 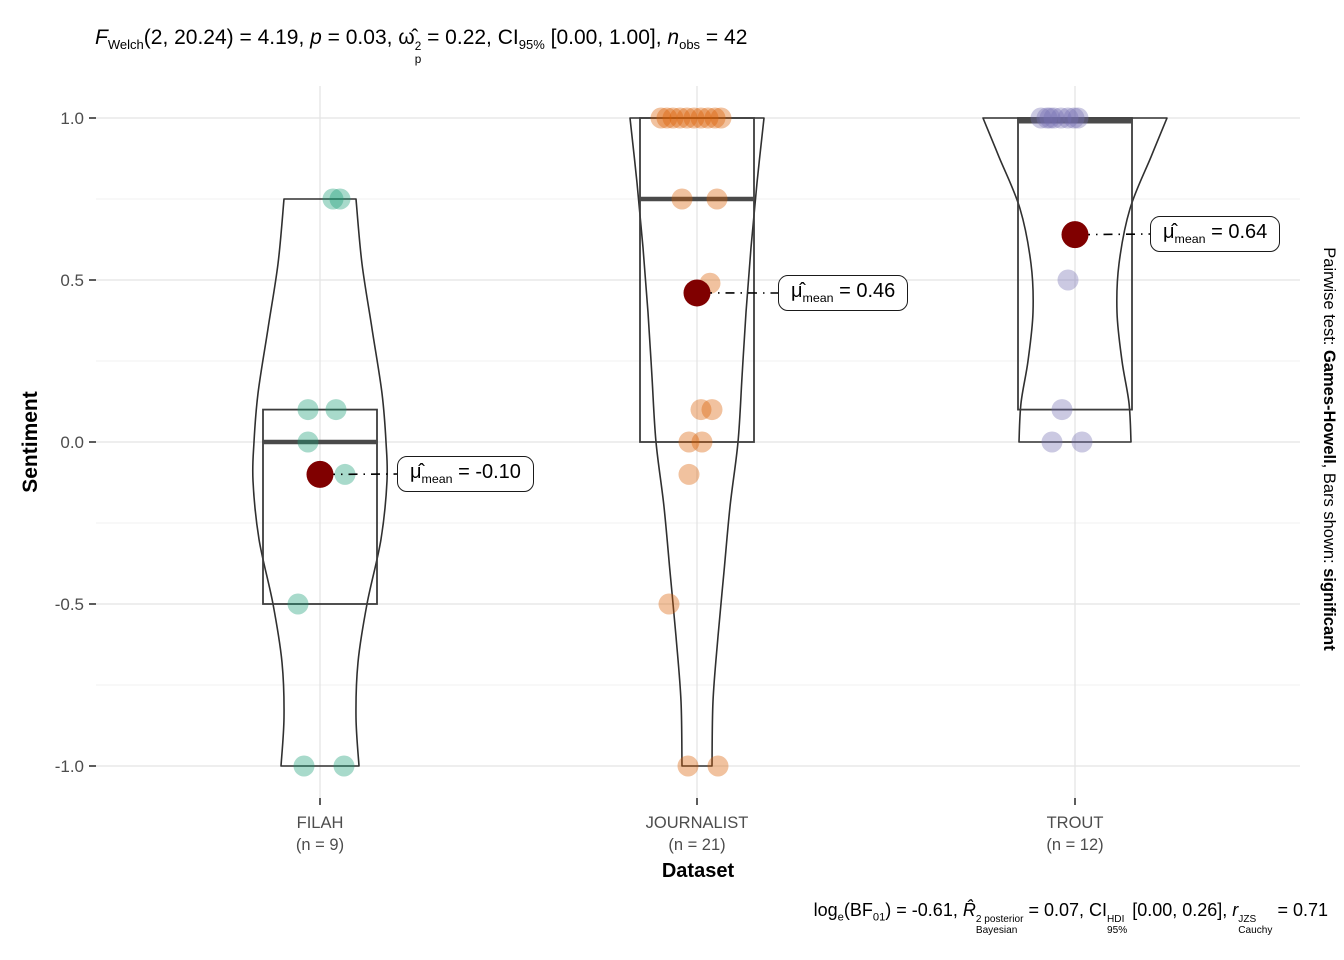 I want to click on group-filah, so click(x=324, y=482).